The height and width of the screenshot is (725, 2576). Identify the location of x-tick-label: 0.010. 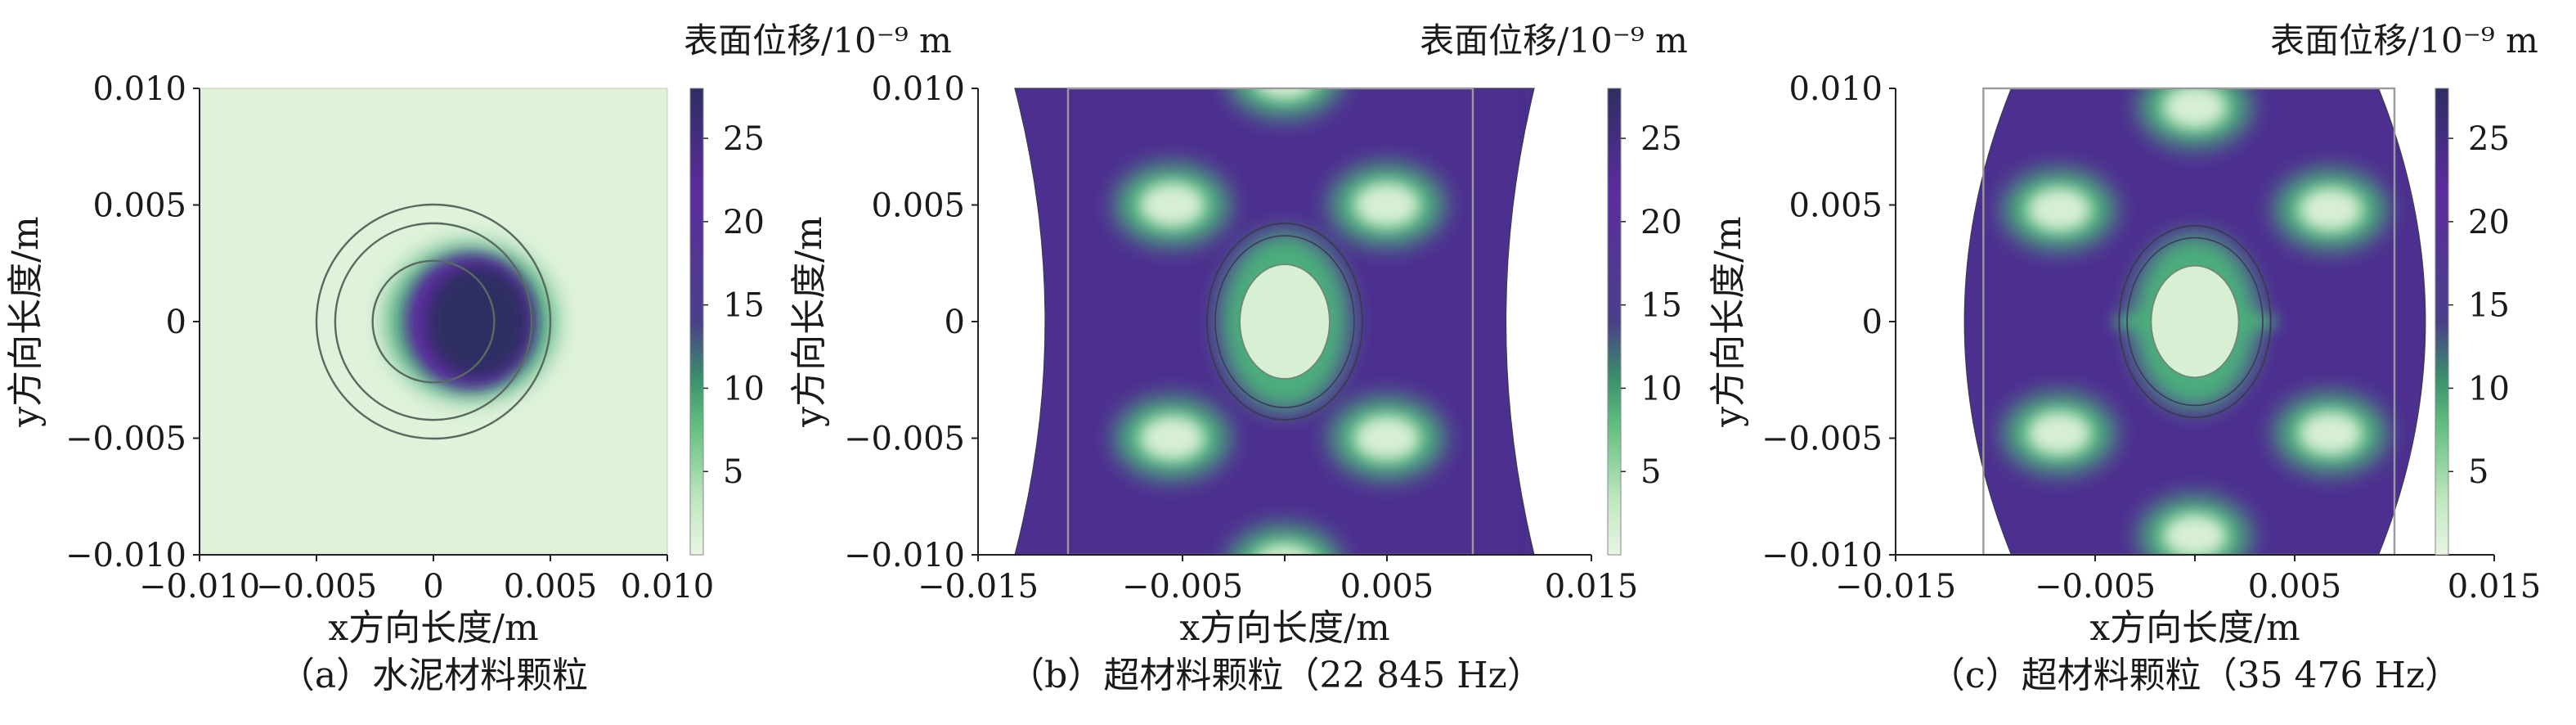
(668, 587).